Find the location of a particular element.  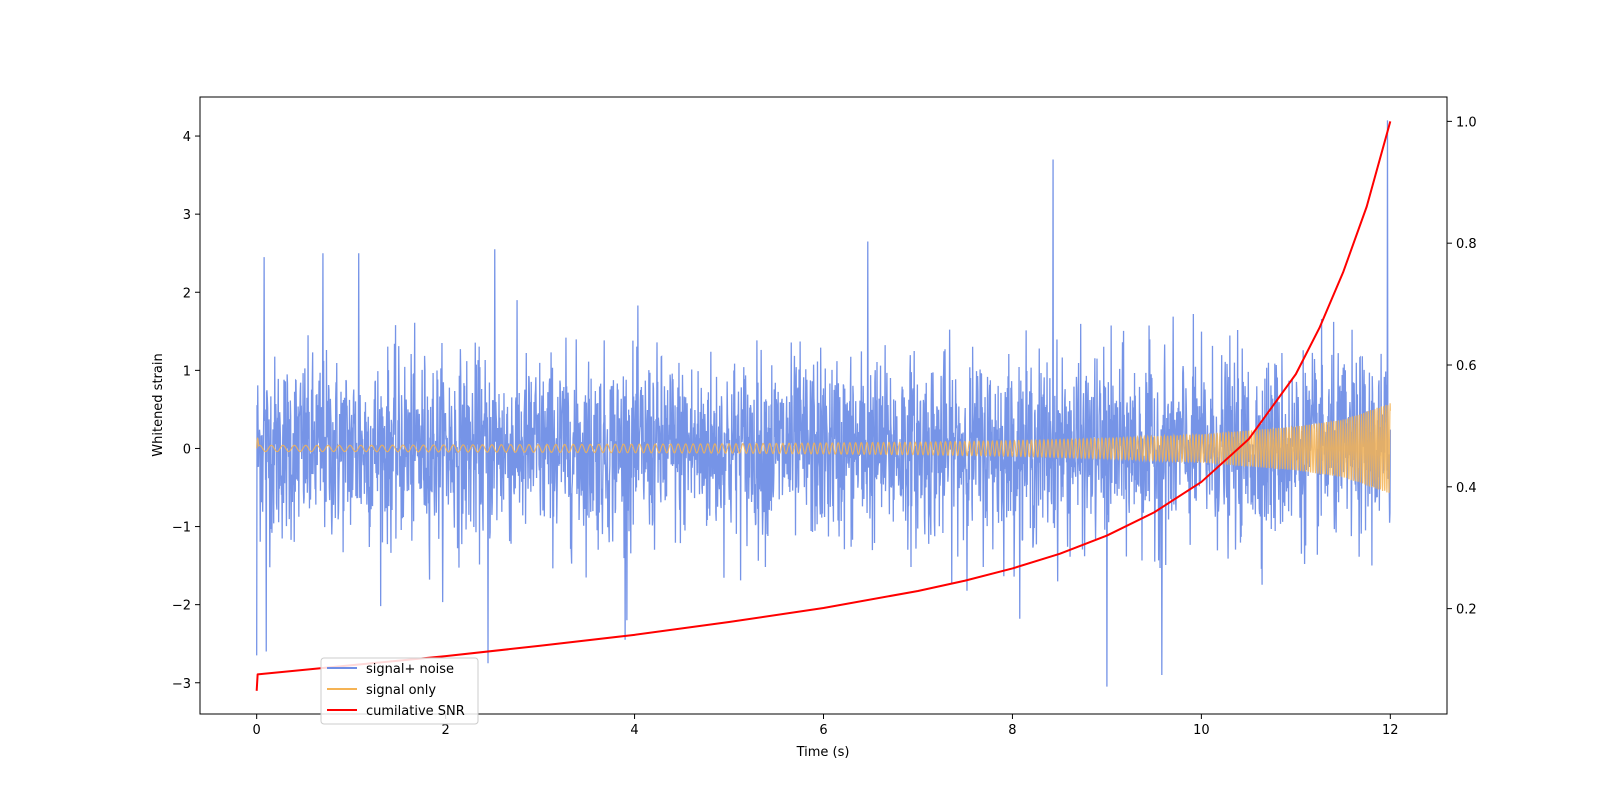

y-tick-label: 3 is located at coordinates (187, 215).